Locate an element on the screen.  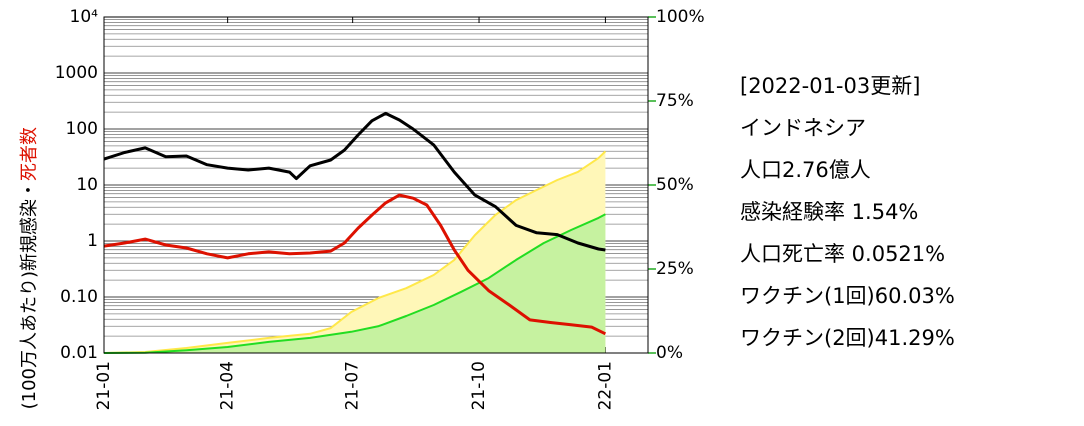
y-tick-label: 0.01 is located at coordinates (79, 353).